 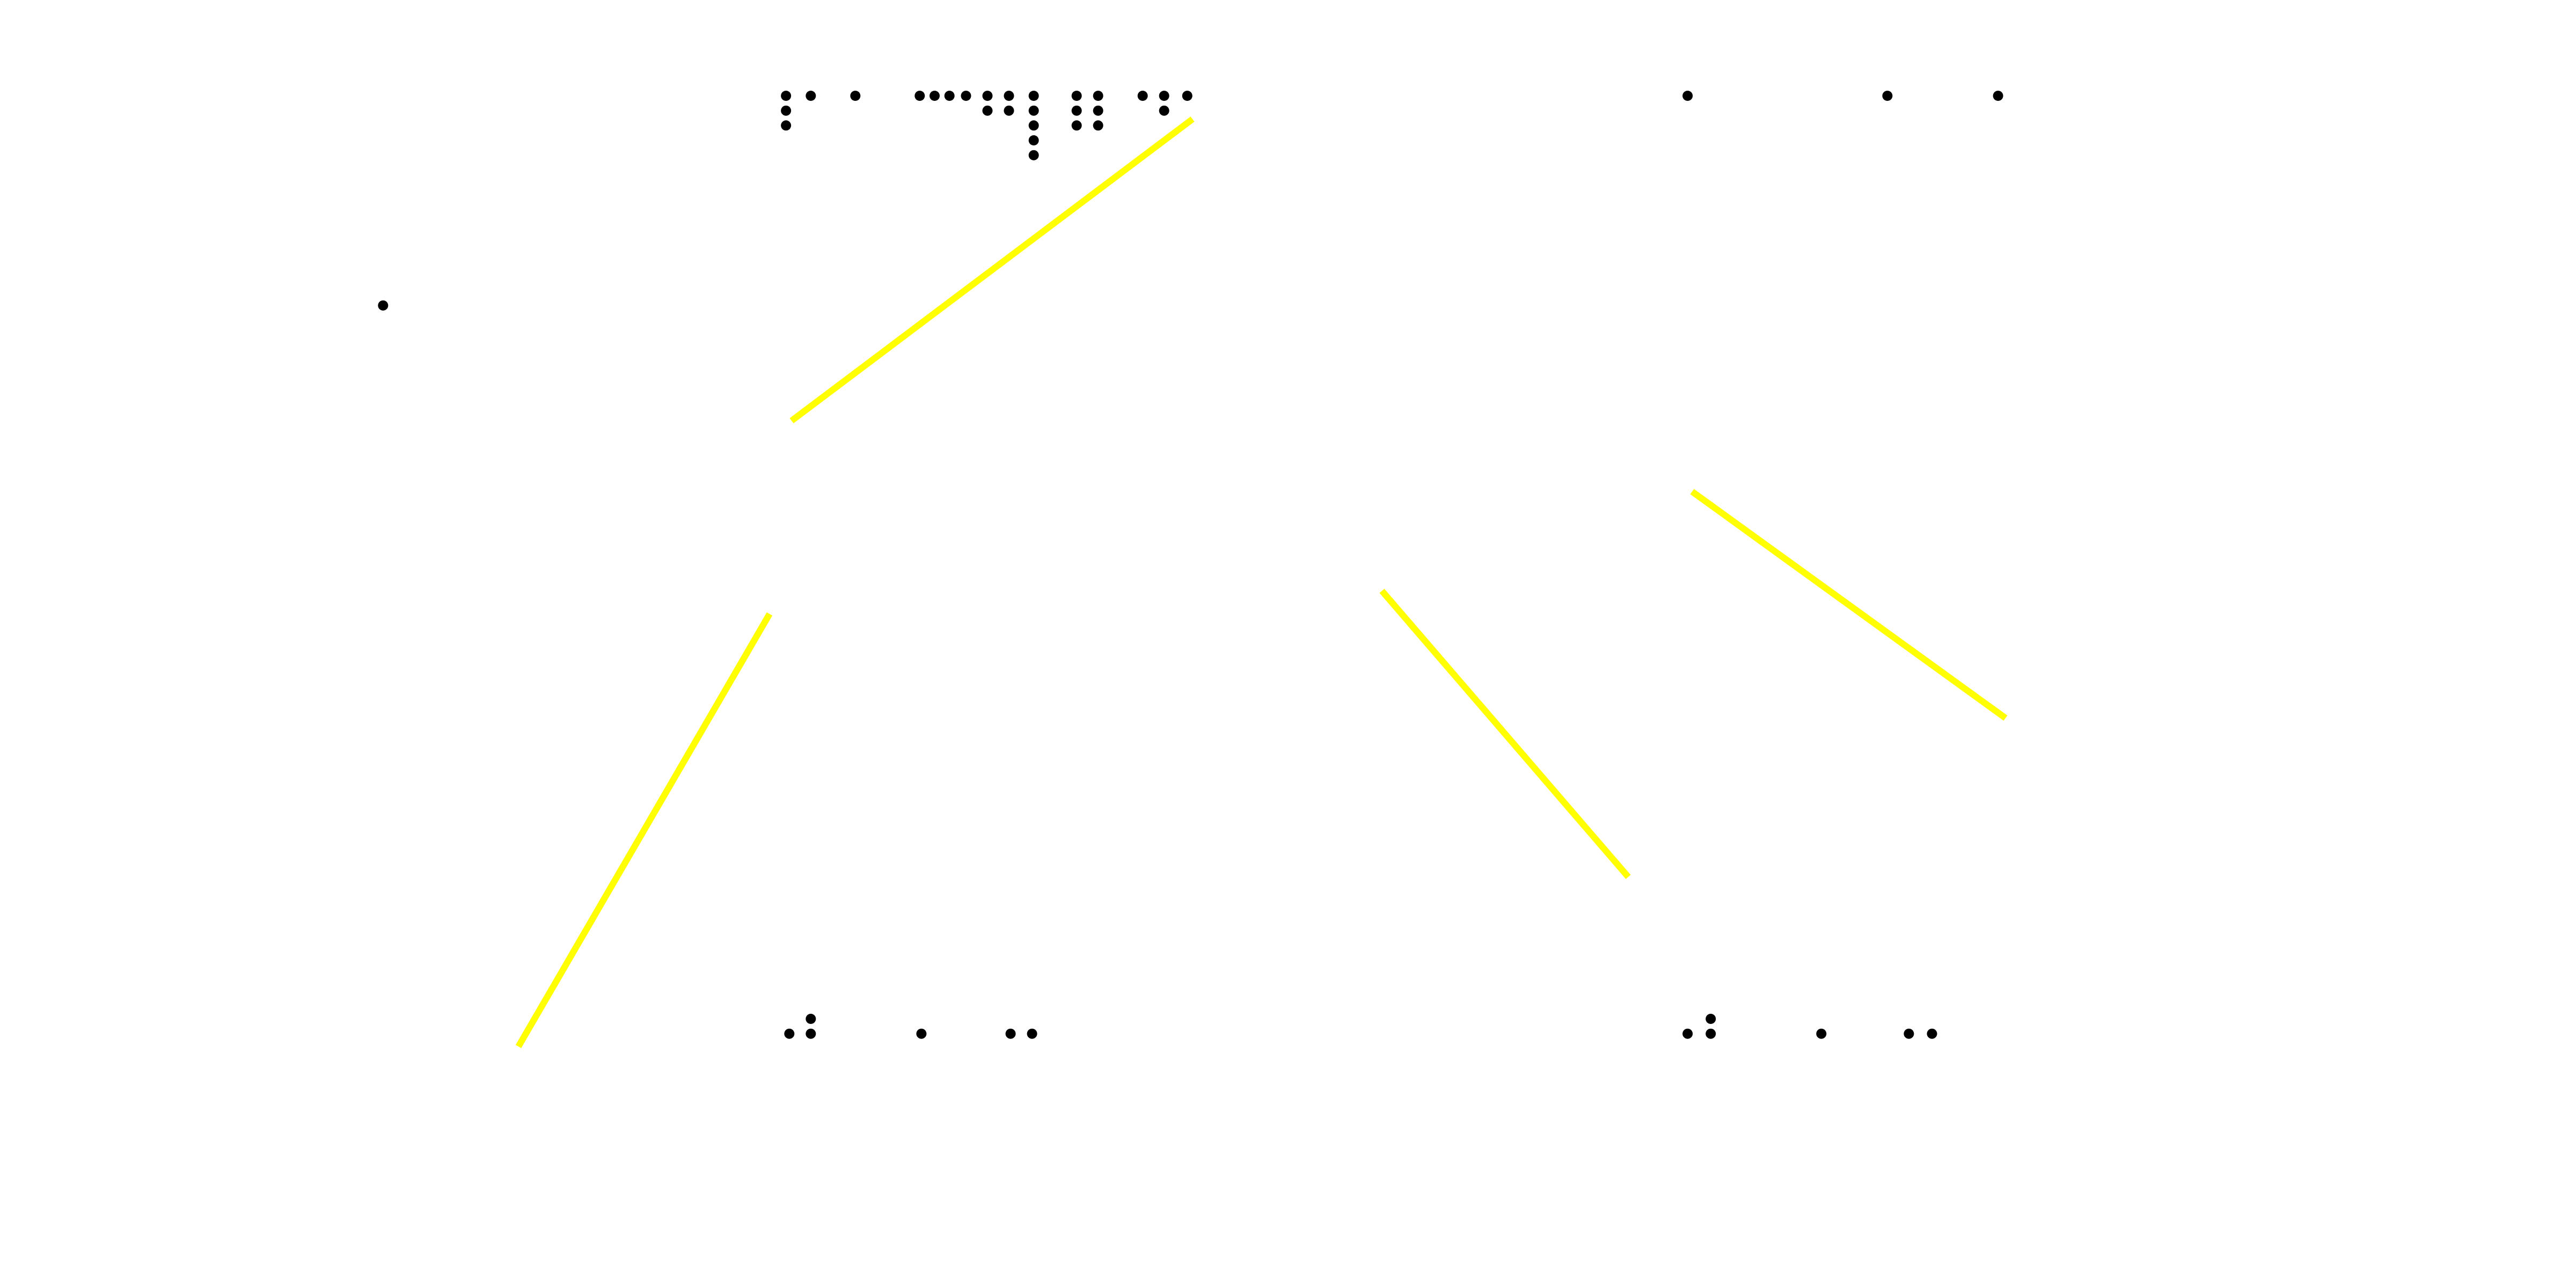 I want to click on braille-label-bottom-left, so click(x=910, y=1026).